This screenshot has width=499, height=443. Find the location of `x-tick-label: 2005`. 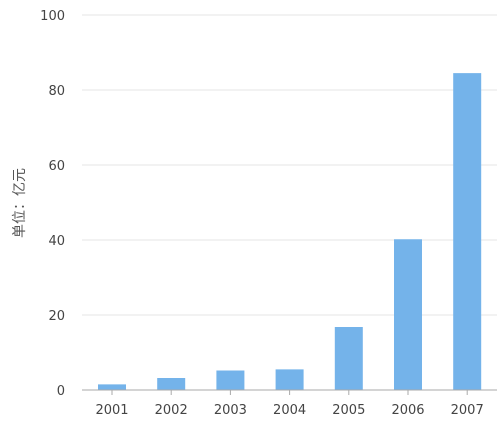

x-tick-label: 2005 is located at coordinates (348, 410).